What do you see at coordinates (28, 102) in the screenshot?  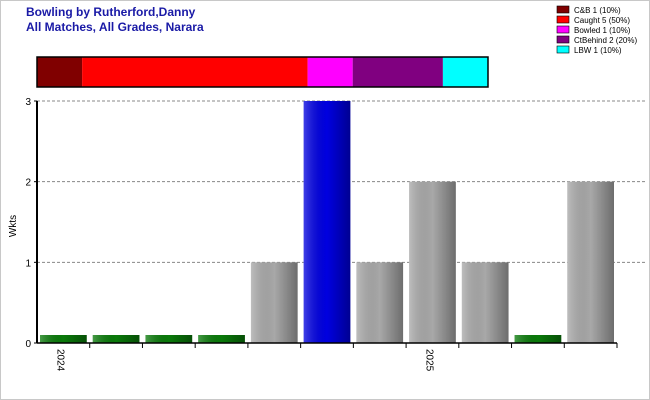 I see `y-tick-label: 3` at bounding box center [28, 102].